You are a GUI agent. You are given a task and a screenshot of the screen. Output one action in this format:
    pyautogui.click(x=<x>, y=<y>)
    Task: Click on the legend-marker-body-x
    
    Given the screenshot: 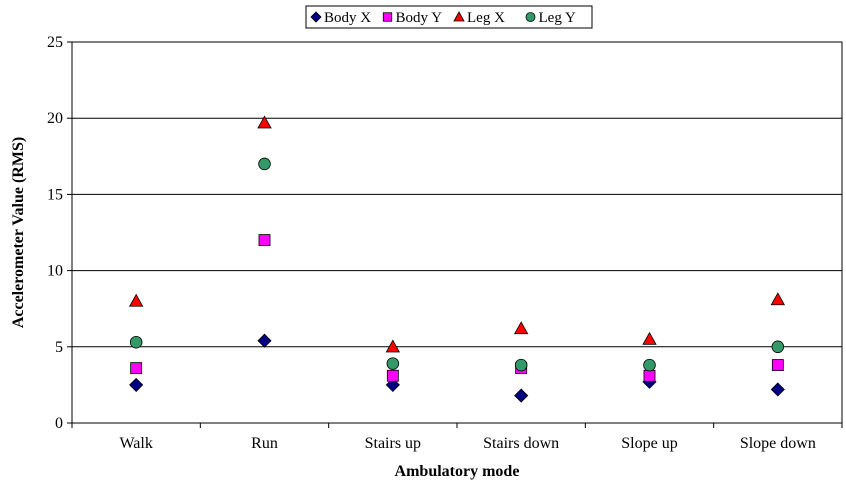 What is the action you would take?
    pyautogui.click(x=316, y=17)
    